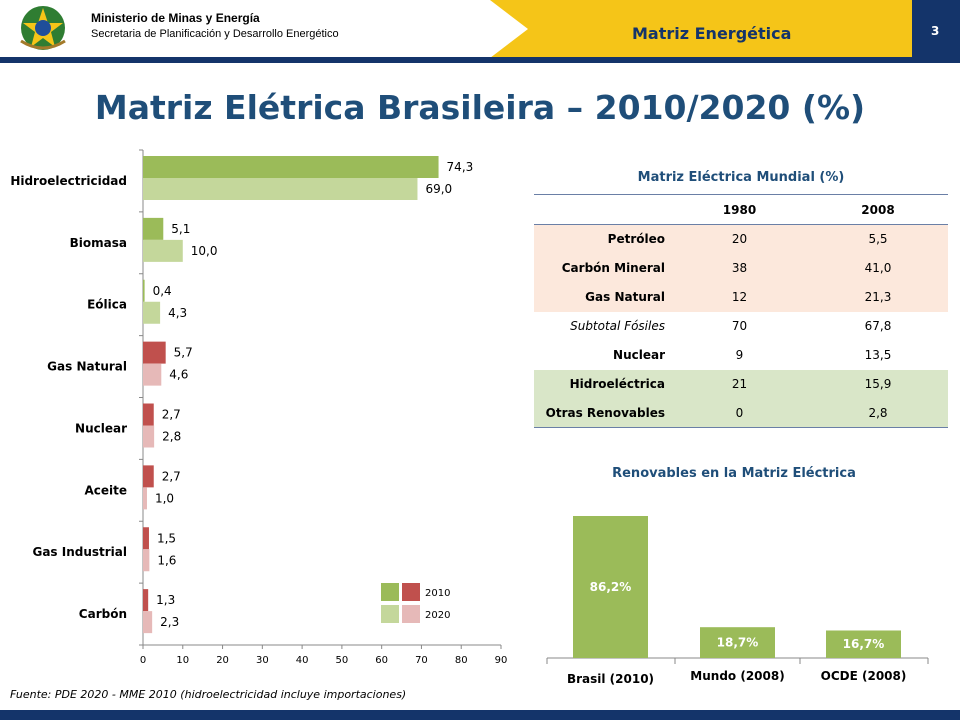 The height and width of the screenshot is (720, 960). What do you see at coordinates (639, 355) in the screenshot?
I see `row-label: Nuclear` at bounding box center [639, 355].